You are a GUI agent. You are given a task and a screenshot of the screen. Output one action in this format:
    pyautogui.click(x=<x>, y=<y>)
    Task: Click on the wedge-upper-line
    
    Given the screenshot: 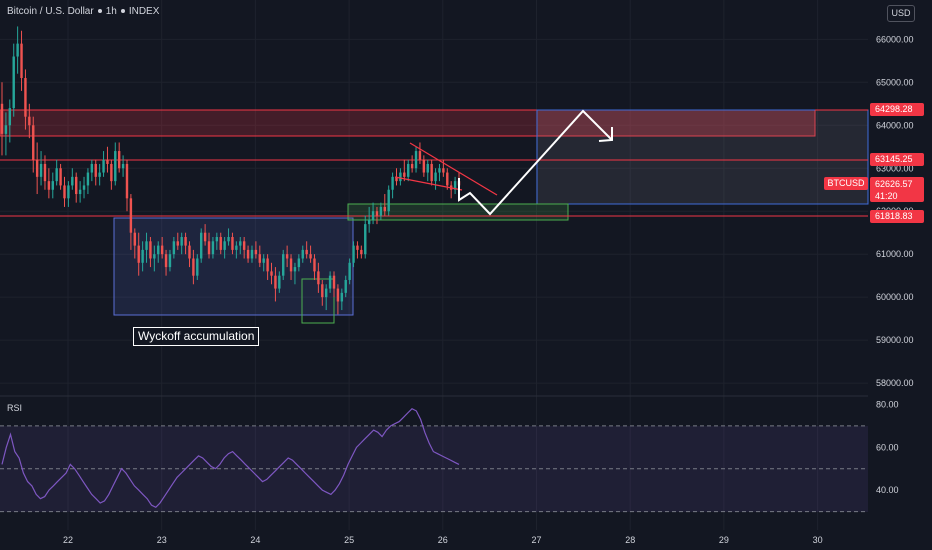 What is the action you would take?
    pyautogui.click(x=453, y=169)
    